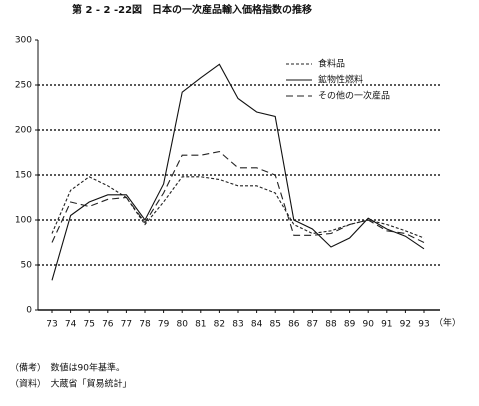 This screenshot has height=406, width=479. Describe the element at coordinates (23, 131) in the screenshot. I see `y-tick-label: 200` at that location.